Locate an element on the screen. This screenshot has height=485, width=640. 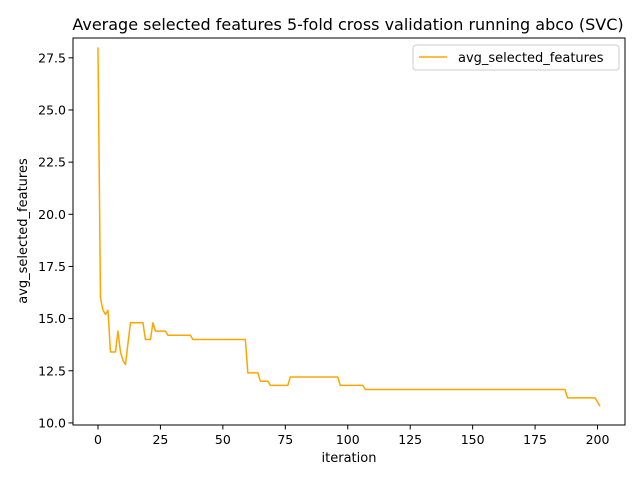
legend-box is located at coordinates (516, 57).